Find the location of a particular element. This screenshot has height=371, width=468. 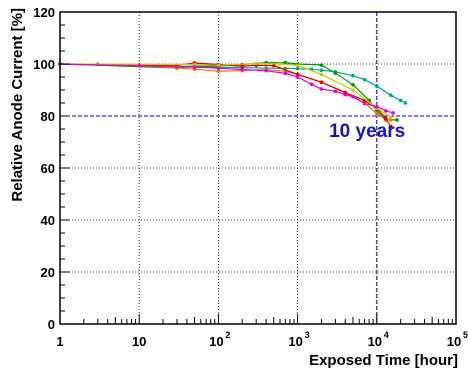

x-axis-label: Exposed Time [hour] is located at coordinates (383, 360).